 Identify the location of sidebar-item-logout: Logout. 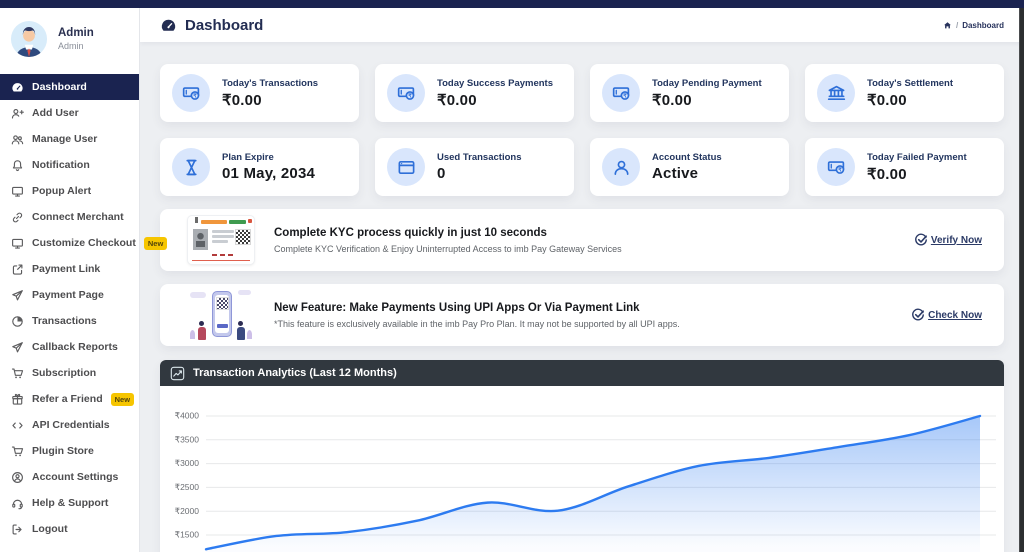
(69, 529).